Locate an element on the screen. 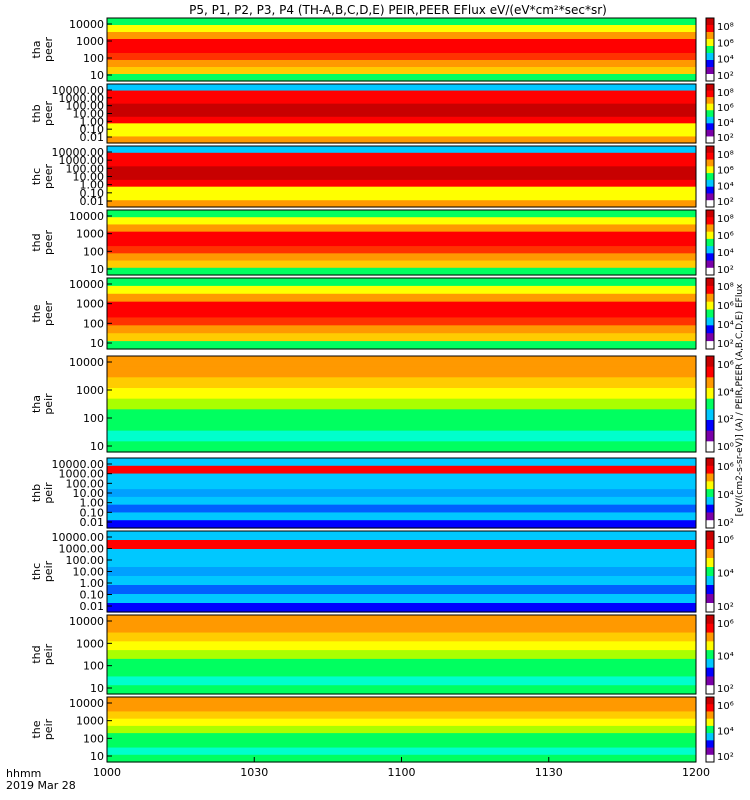 This screenshot has height=800, width=750. y-tick-label: 1000.00 is located at coordinates (82, 549).